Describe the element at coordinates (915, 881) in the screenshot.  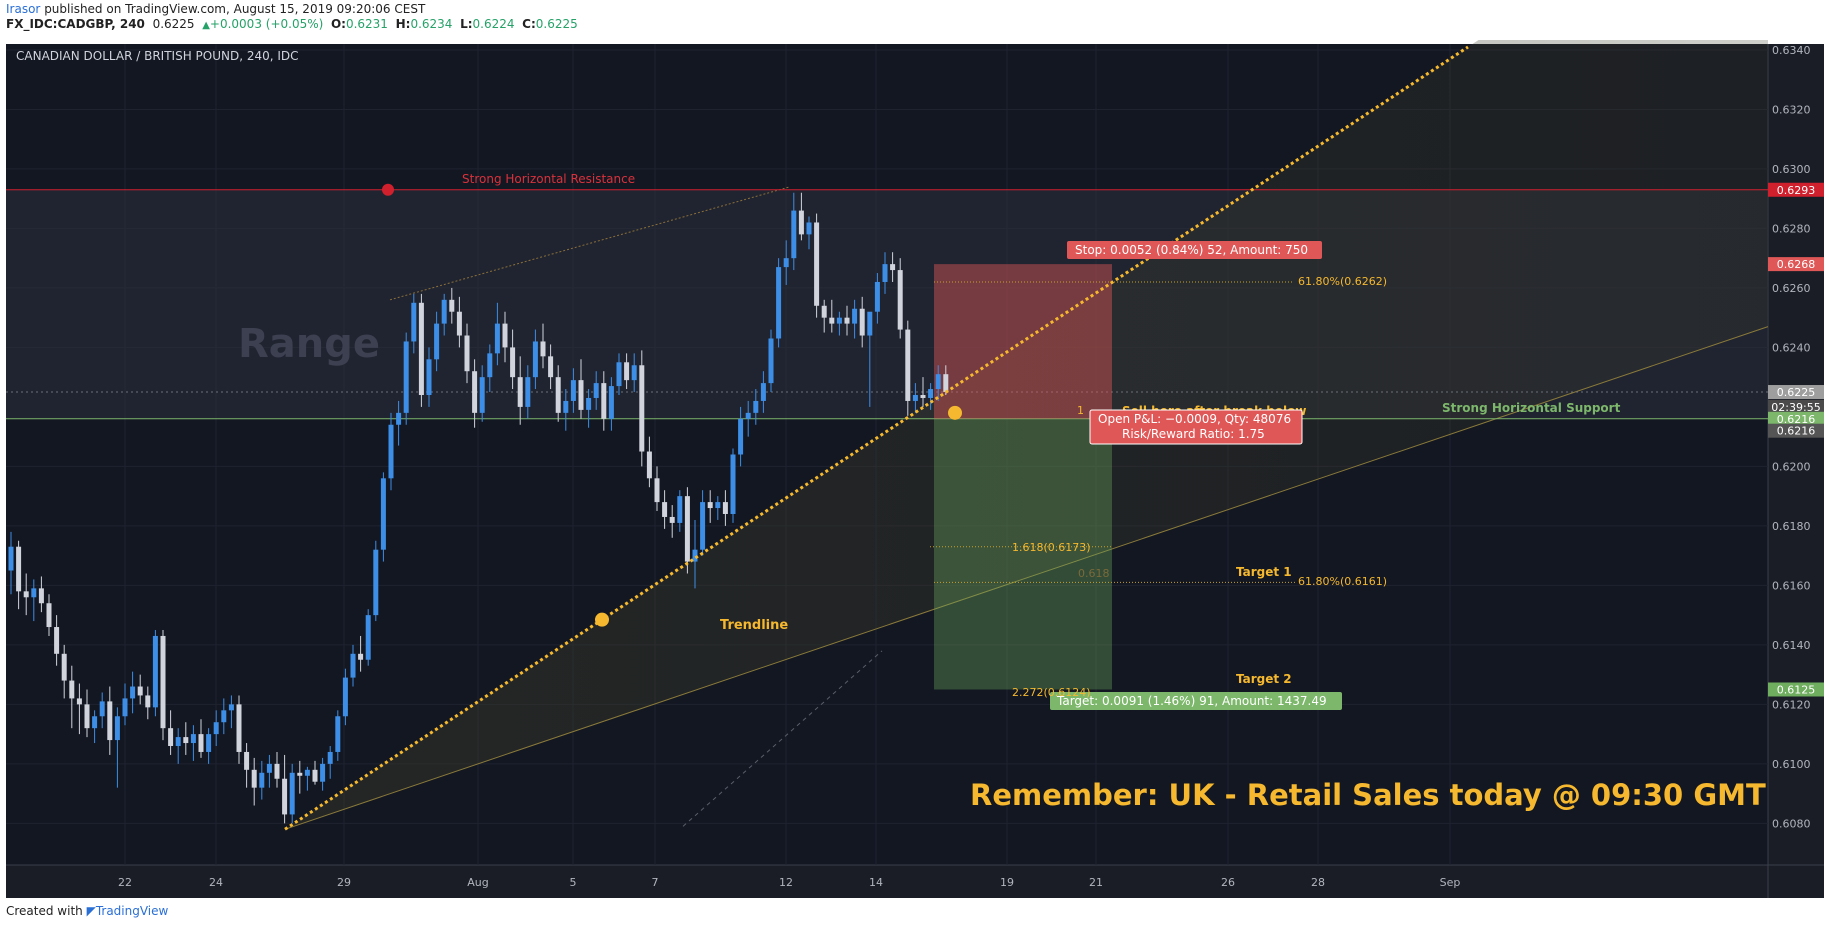
I see `time-axis` at that location.